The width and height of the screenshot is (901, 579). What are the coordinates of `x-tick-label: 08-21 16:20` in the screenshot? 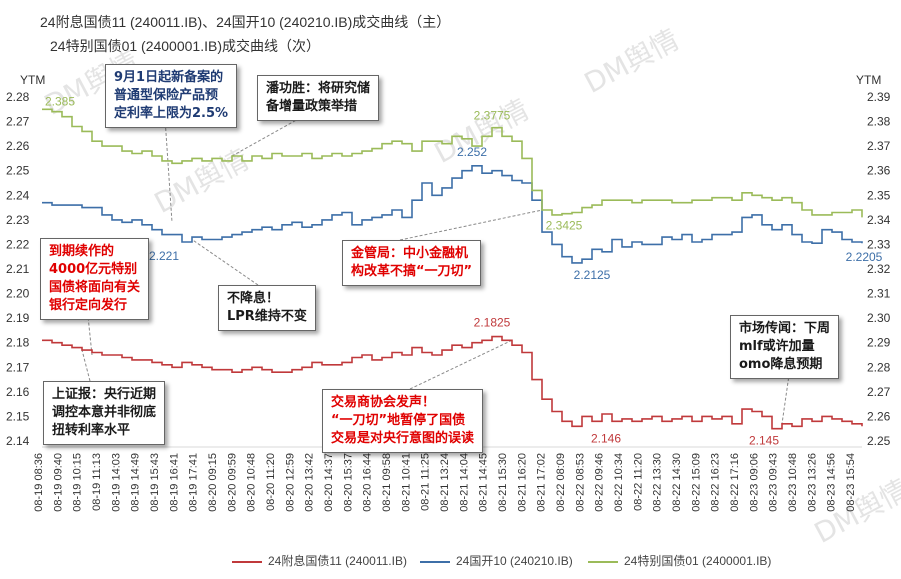 It's located at (522, 482).